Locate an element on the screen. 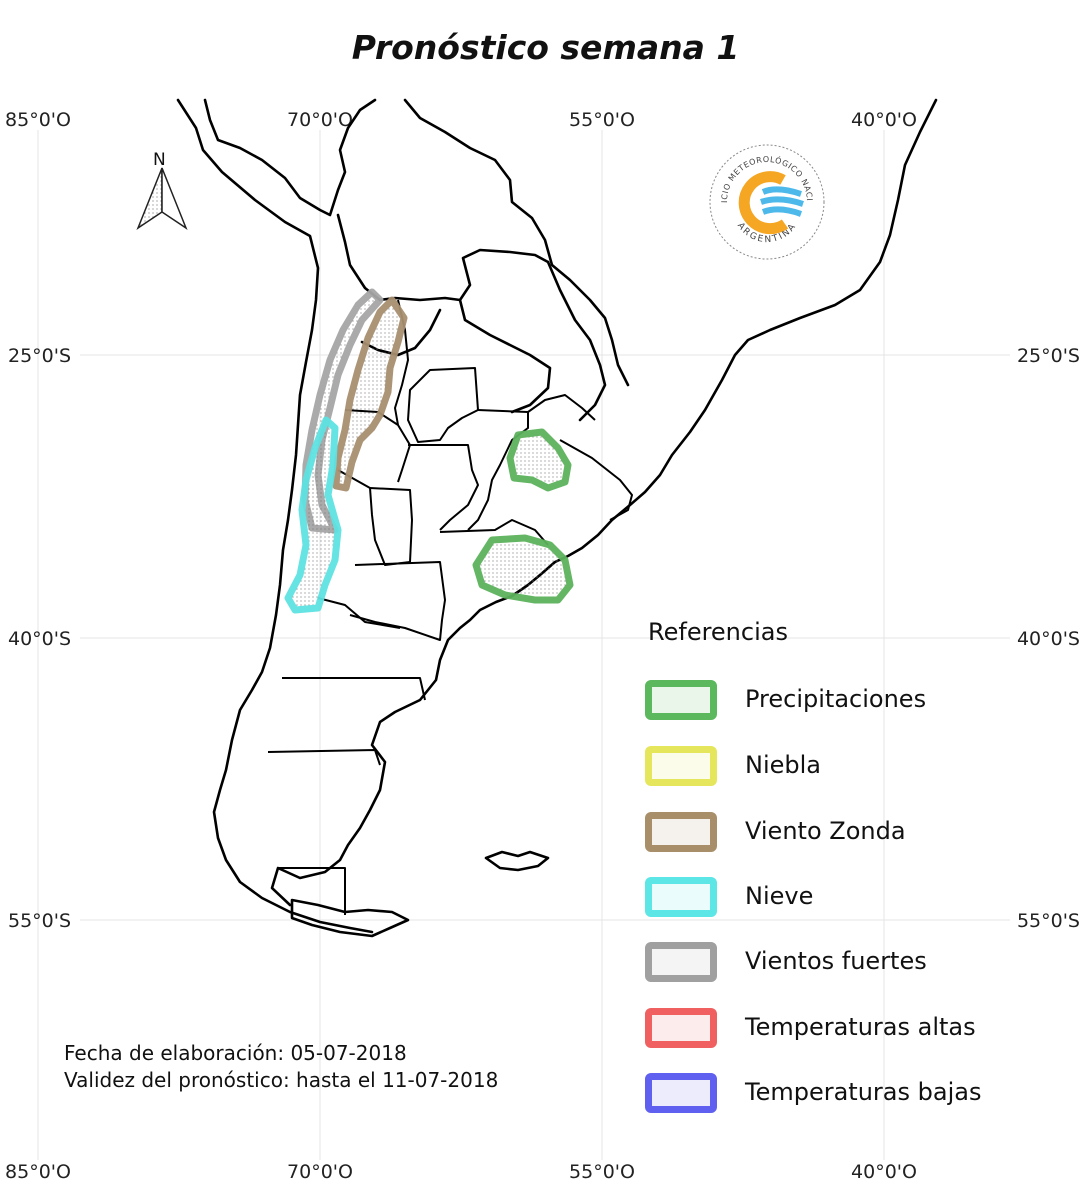 This screenshot has height=1200, width=1091. coord-left-40: 40°0'S is located at coordinates (39, 639).